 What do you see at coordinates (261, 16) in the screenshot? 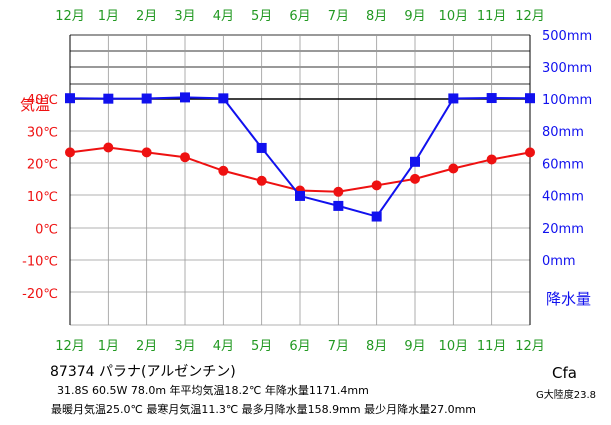
I see `month-label-top: 5月` at bounding box center [261, 16].